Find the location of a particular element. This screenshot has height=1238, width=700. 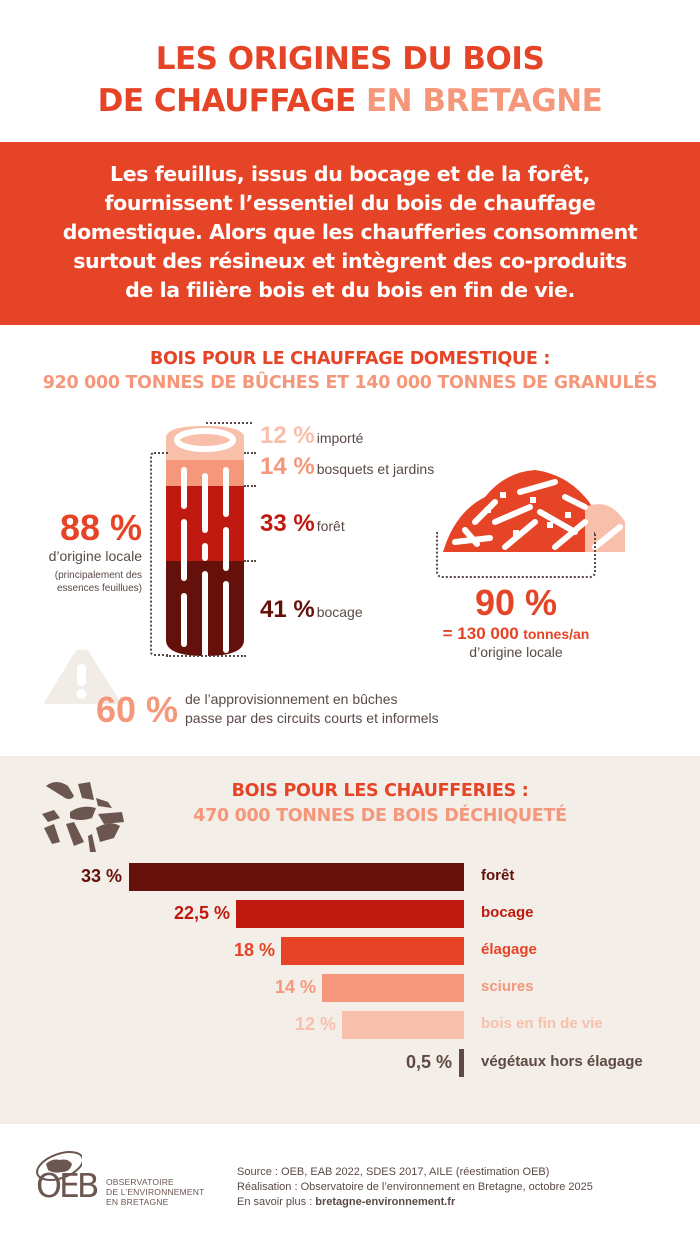

pellets-tonnes: = 130 000 tonnes/an is located at coordinates (516, 633).